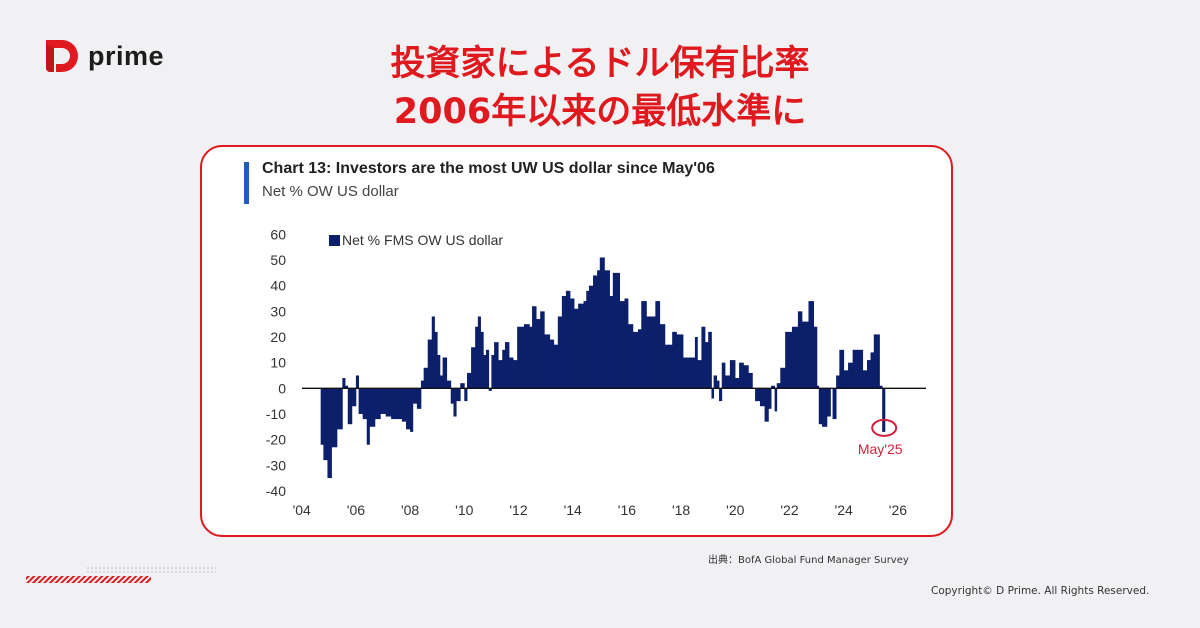  I want to click on x-tick-label: '08, so click(410, 510).